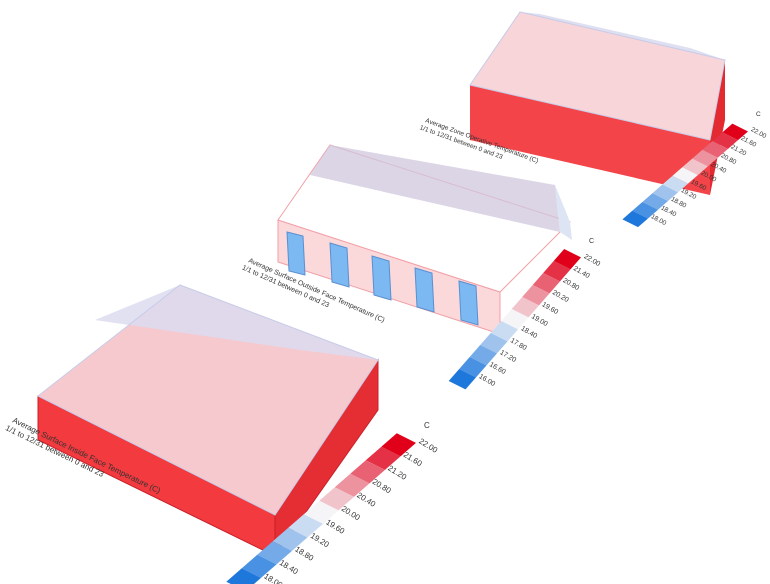 The width and height of the screenshot is (770, 584). I want to click on legend-label: 16.60, so click(497, 368).